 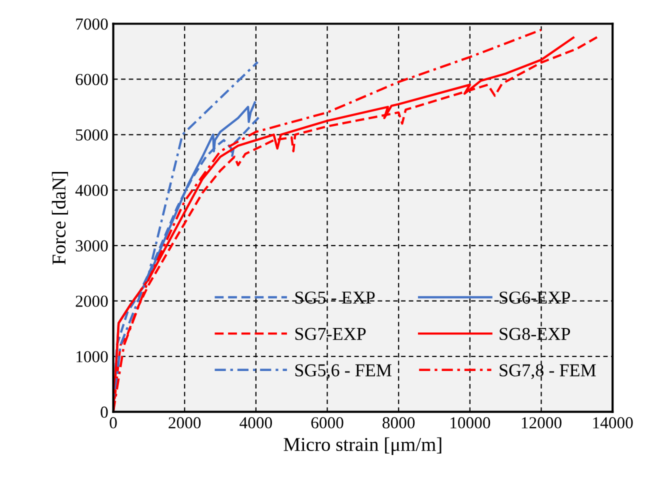 I want to click on y-axis-title: Force [daN], so click(x=60, y=218).